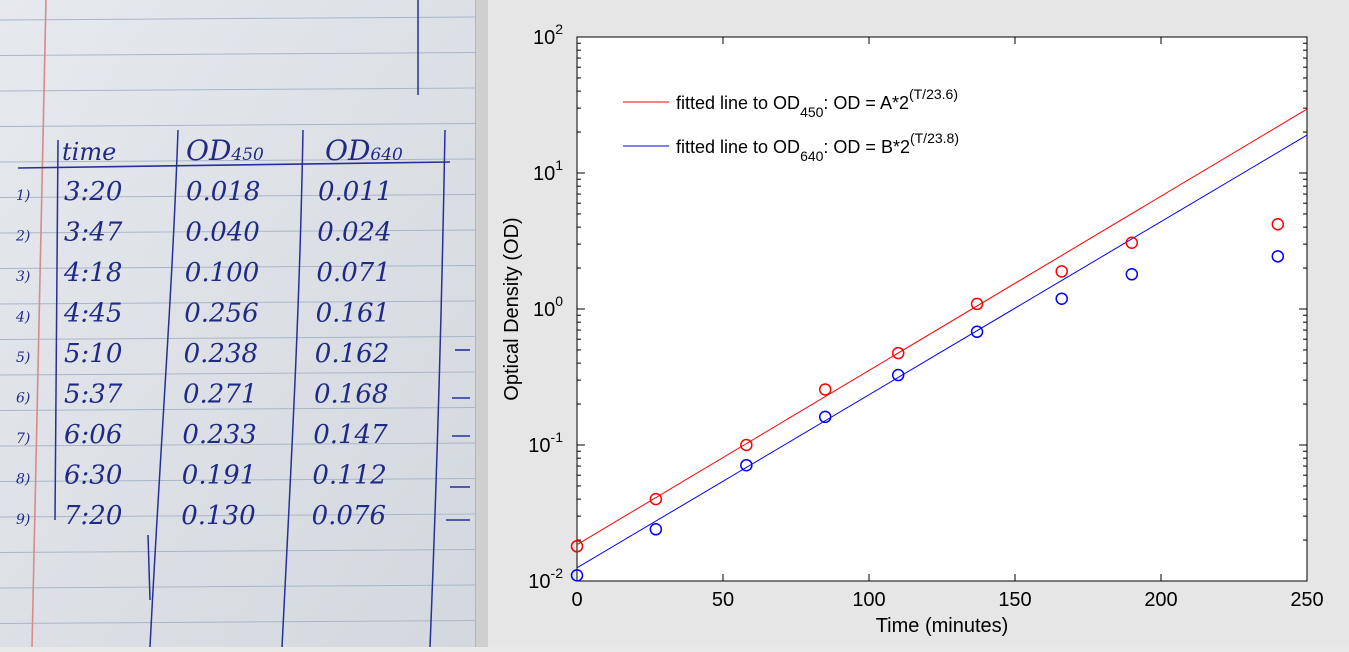 This screenshot has height=652, width=1349. Describe the element at coordinates (351, 395) in the screenshot. I see `row-od640: 0.168` at that location.